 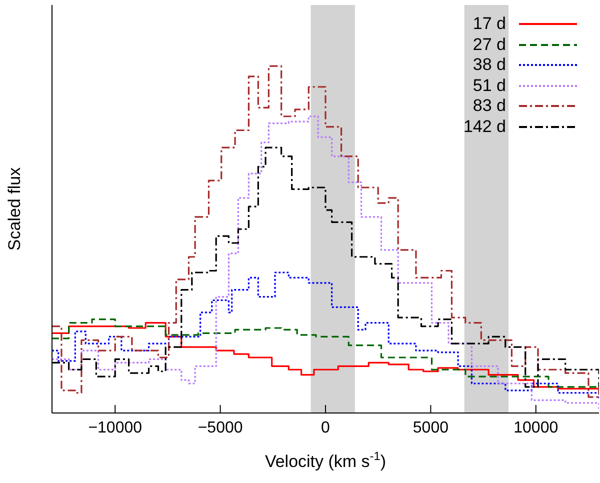 What do you see at coordinates (489, 24) in the screenshot?
I see `legend-label: 17 d` at bounding box center [489, 24].